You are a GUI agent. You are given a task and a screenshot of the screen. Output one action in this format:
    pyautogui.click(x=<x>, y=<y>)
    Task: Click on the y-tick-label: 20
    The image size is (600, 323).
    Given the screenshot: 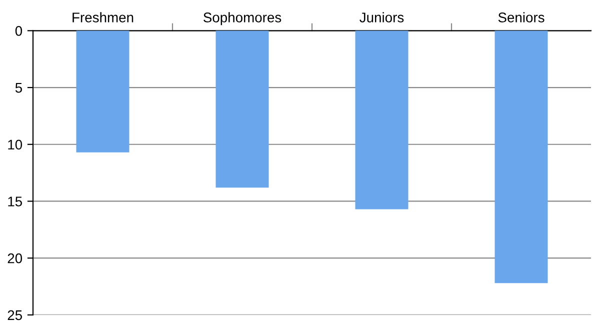 What is the action you would take?
    pyautogui.click(x=15, y=258)
    